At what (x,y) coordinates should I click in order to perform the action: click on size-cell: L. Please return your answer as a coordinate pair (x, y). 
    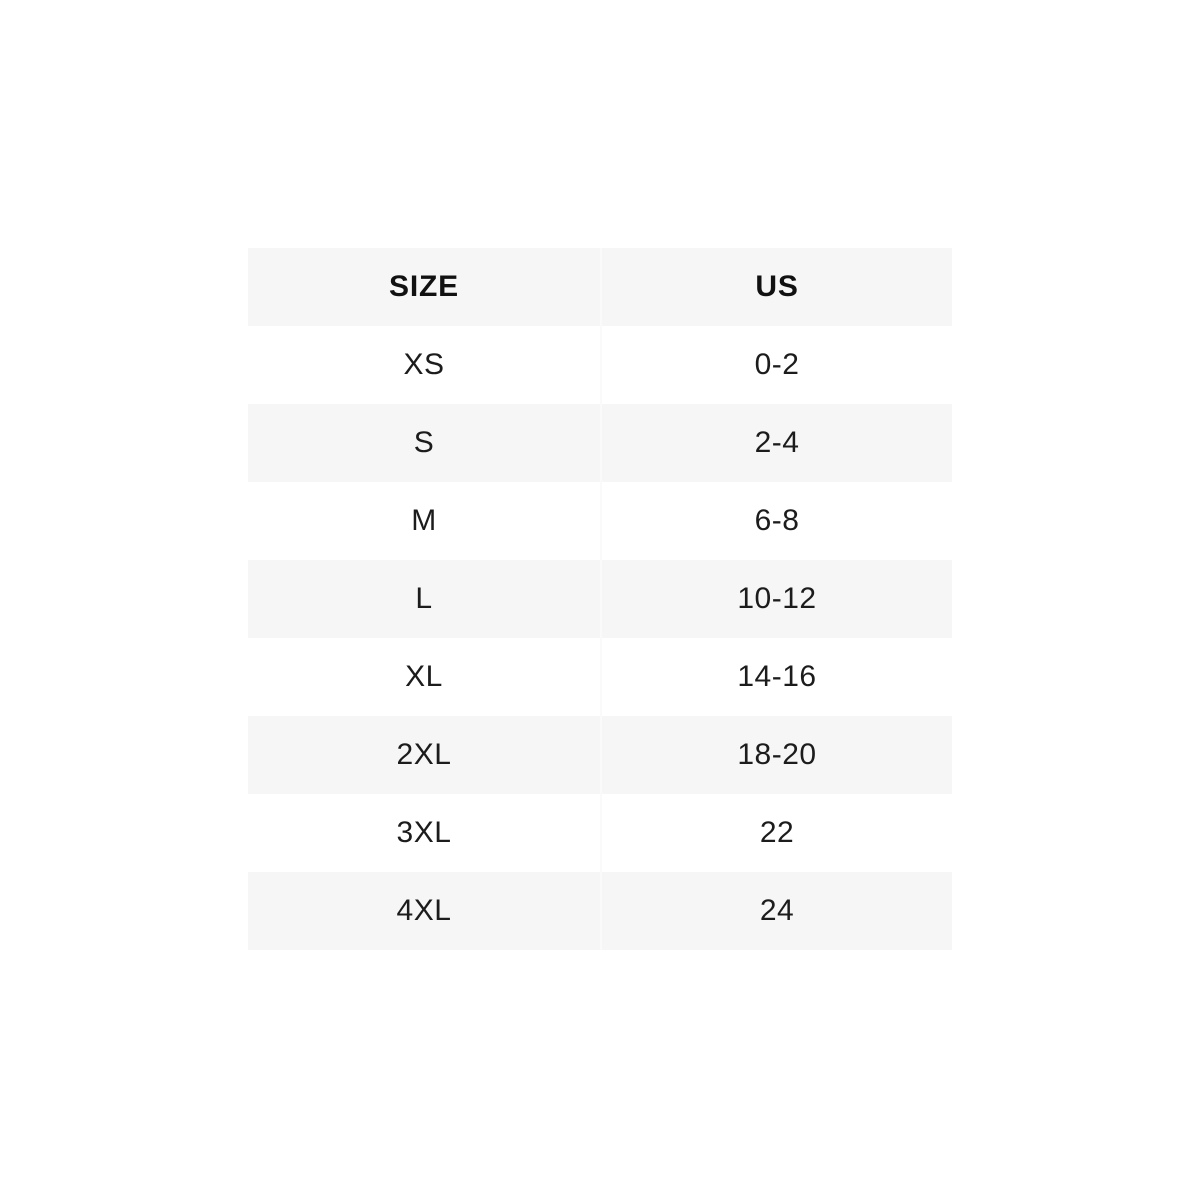
    Looking at the image, I should click on (424, 598).